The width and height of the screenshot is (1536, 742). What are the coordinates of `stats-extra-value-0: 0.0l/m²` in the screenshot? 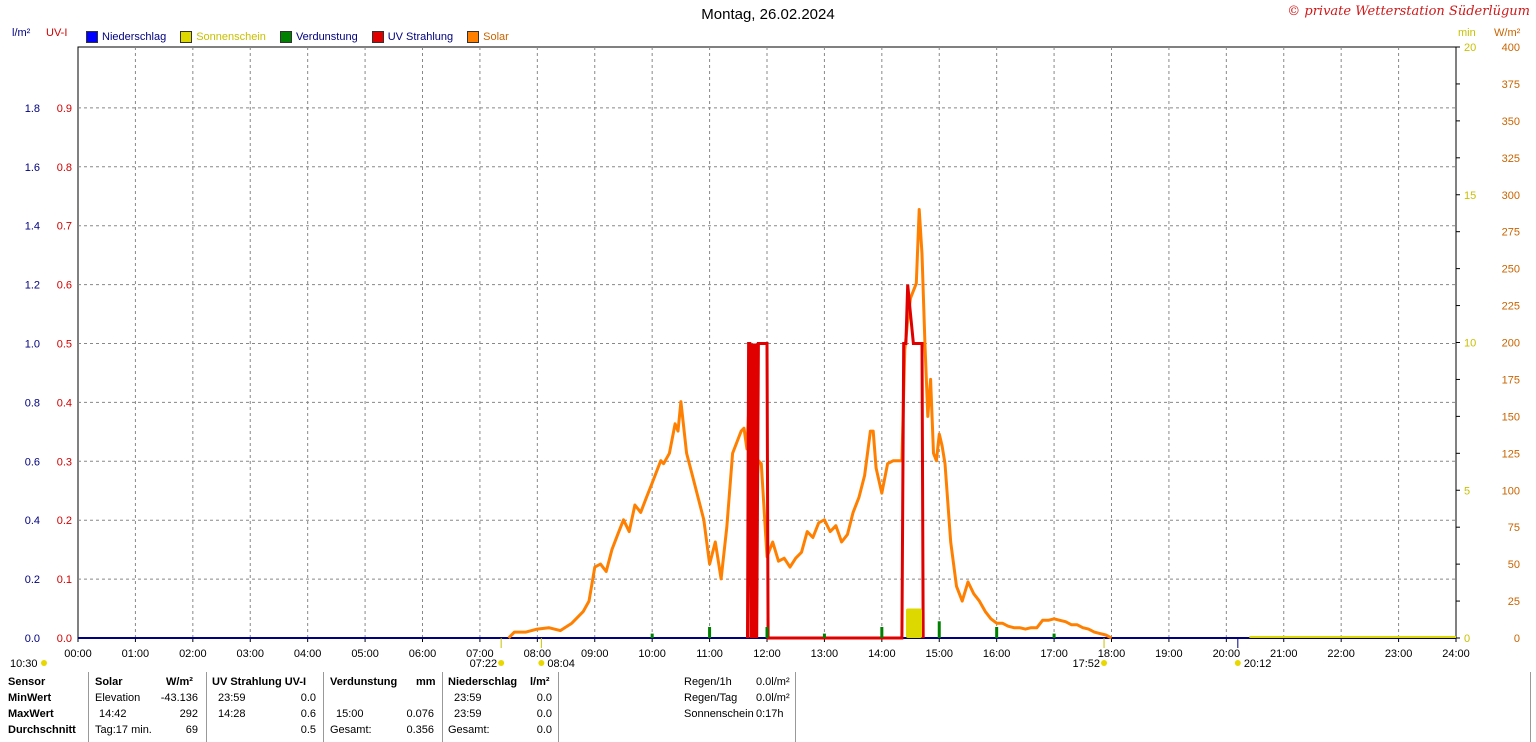 It's located at (773, 682).